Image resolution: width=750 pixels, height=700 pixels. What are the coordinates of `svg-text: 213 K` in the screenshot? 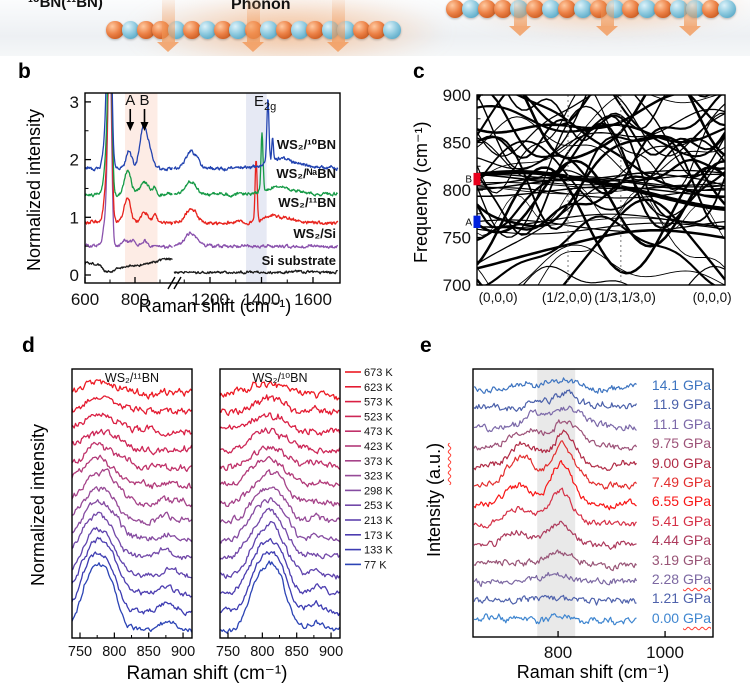 It's located at (378, 521).